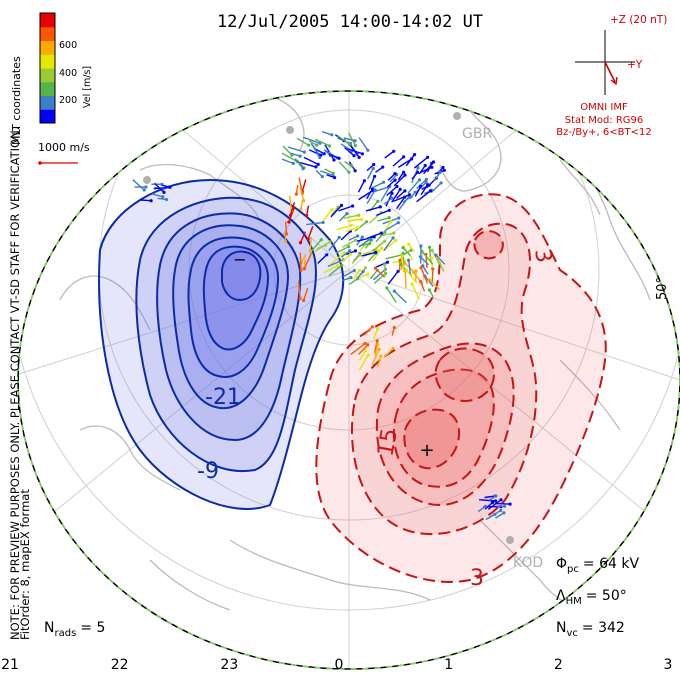 The image size is (680, 674). I want to click on station-label-kod: KOD, so click(528, 563).